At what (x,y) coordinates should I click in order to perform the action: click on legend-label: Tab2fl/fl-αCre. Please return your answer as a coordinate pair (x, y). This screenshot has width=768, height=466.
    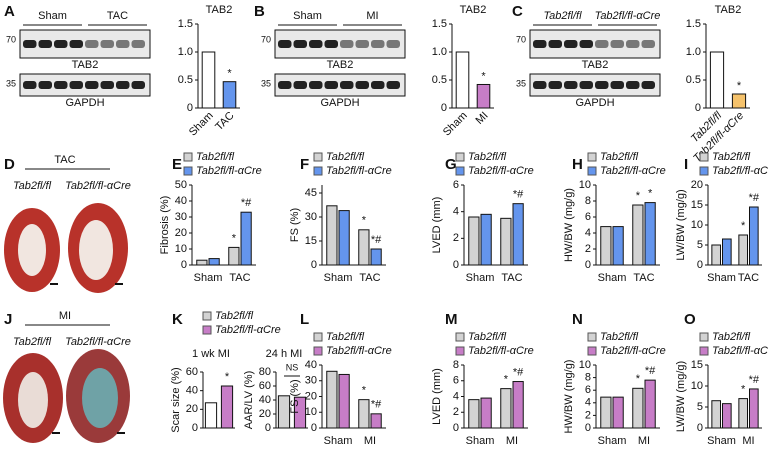
    Looking at the image, I should click on (359, 351).